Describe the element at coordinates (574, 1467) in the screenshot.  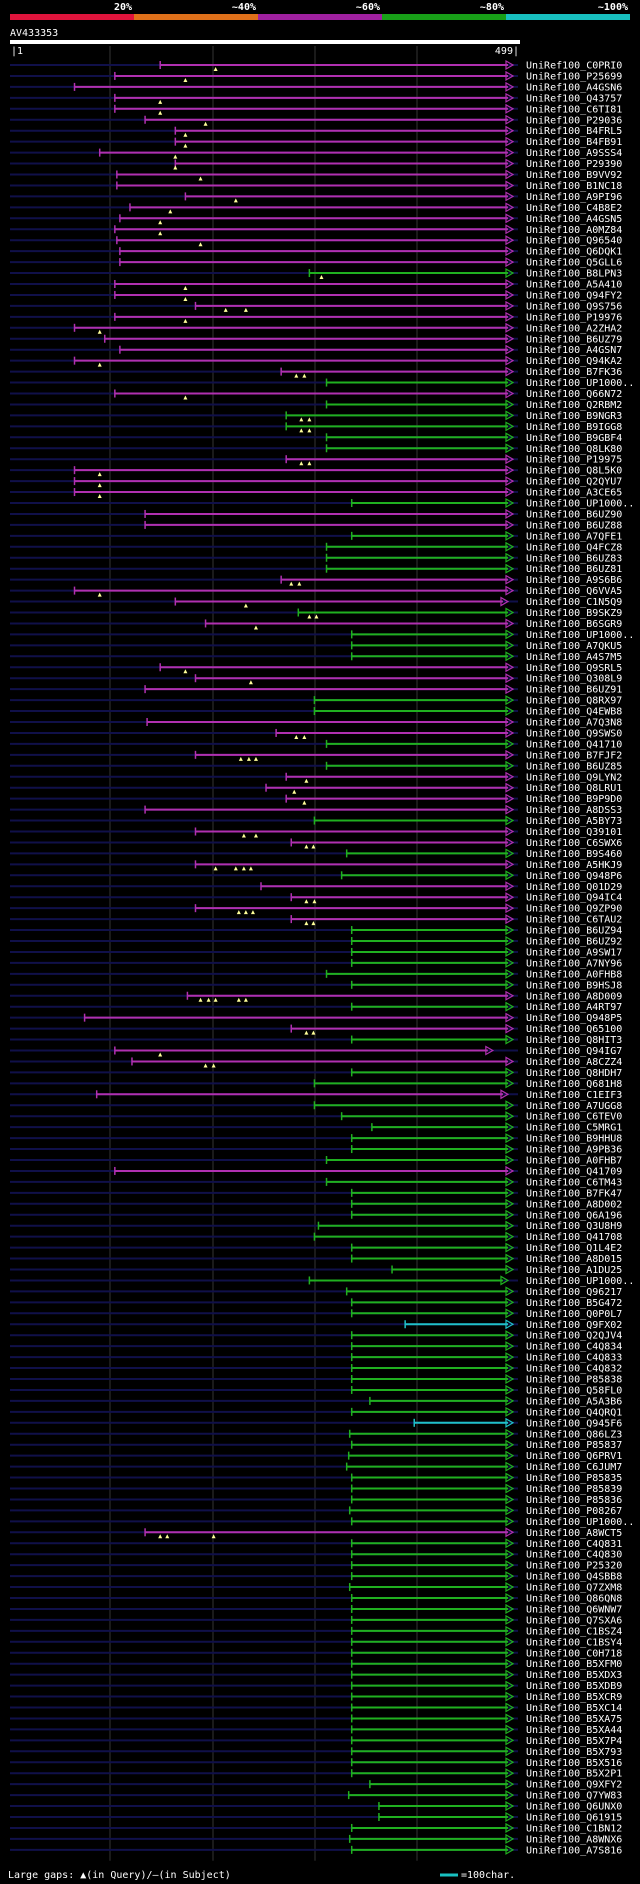
I see `hit-label: UniRef100_C6JUM7` at that location.